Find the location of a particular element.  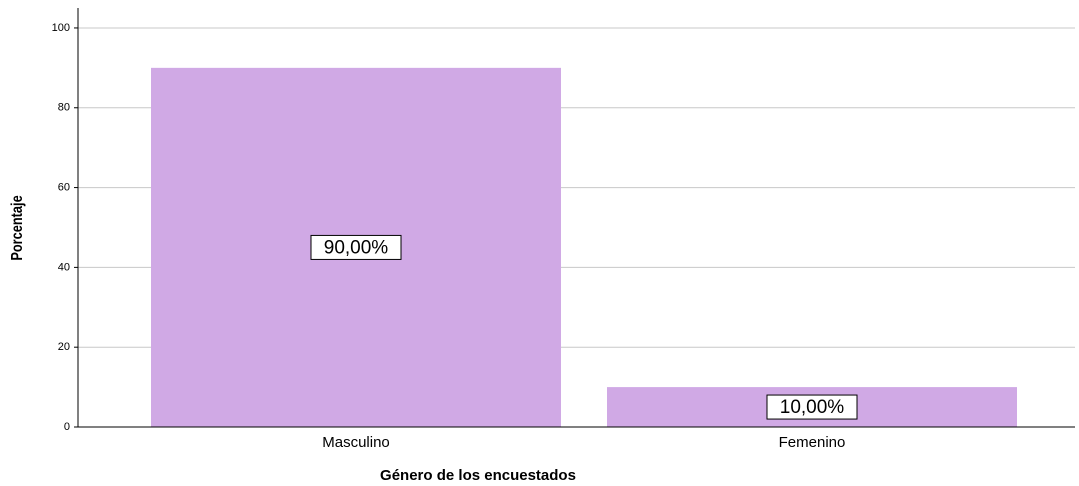

x-tick-label: Femenino is located at coordinates (812, 442).